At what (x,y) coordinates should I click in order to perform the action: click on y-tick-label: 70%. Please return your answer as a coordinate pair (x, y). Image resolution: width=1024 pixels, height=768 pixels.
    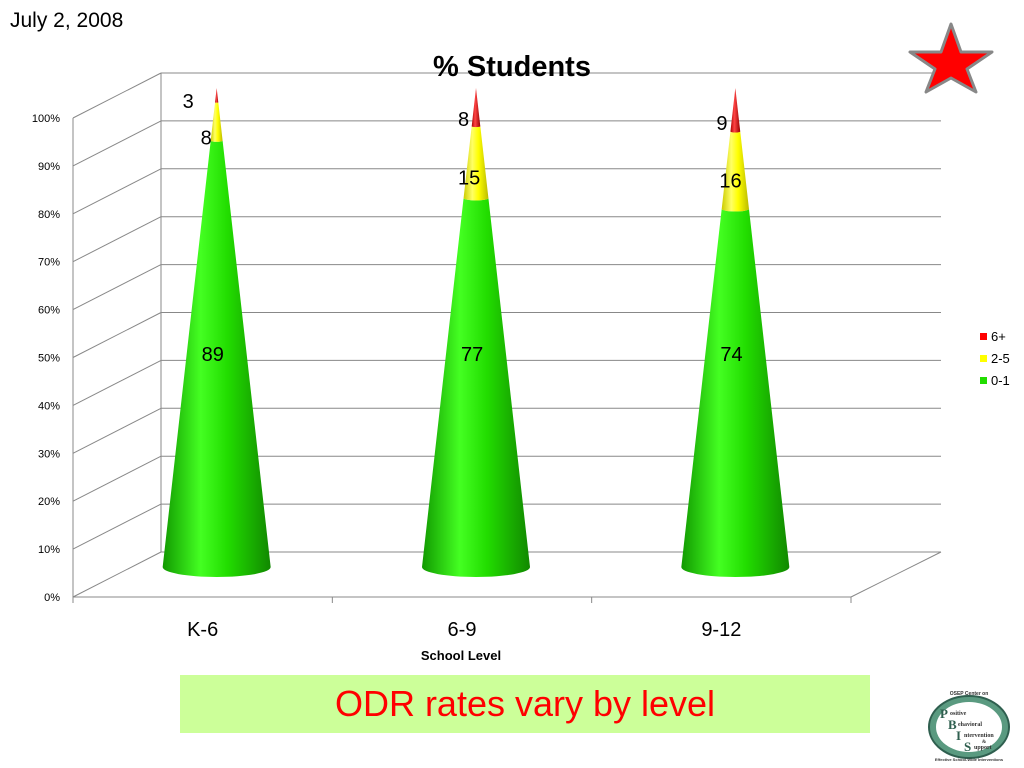
    Looking at the image, I should click on (49, 263).